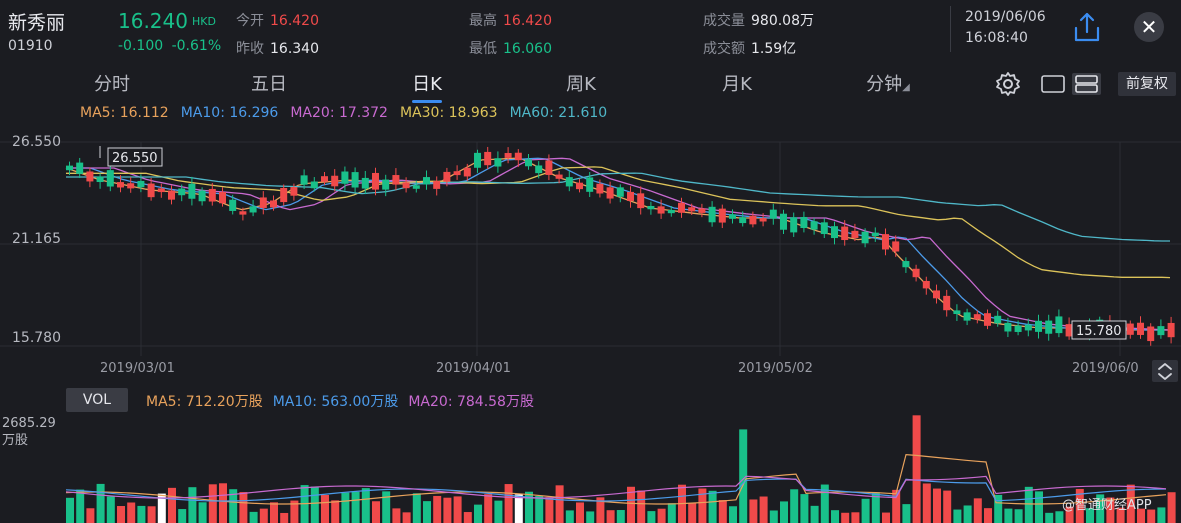  What do you see at coordinates (1147, 84) in the screenshot?
I see `price-adjust-button: 前复权` at bounding box center [1147, 84].